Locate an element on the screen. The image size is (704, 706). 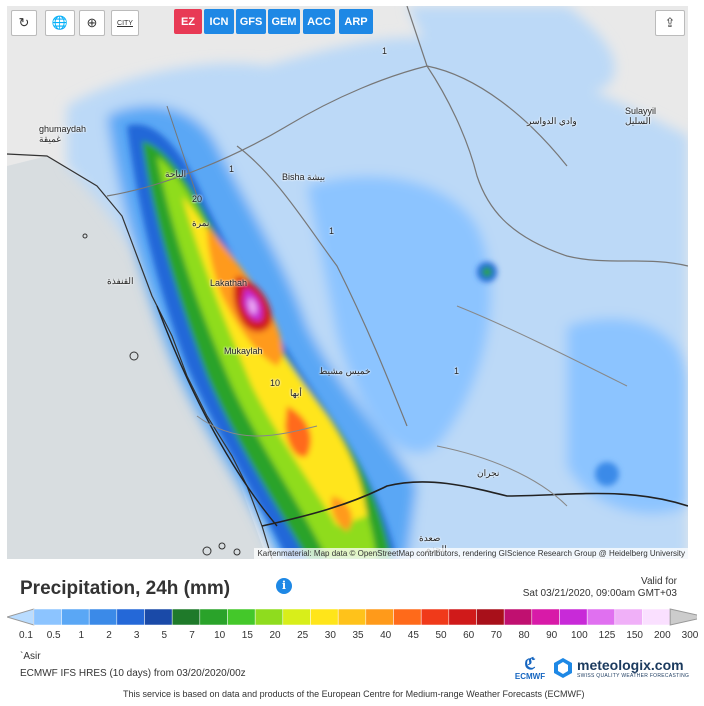
scale-tick-label: 300 is located at coordinates (690, 635).